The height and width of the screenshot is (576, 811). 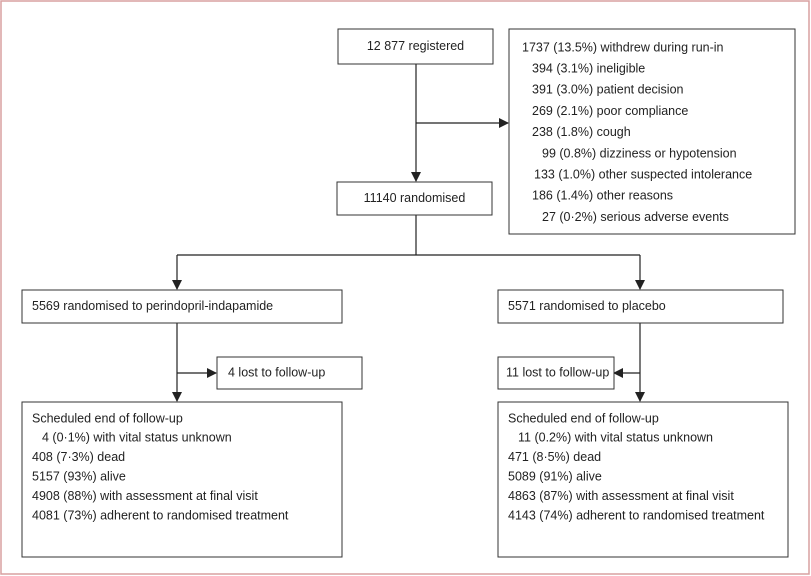 What do you see at coordinates (588, 68) in the screenshot?
I see `node-line: 394 (3.1%) ineligible` at bounding box center [588, 68].